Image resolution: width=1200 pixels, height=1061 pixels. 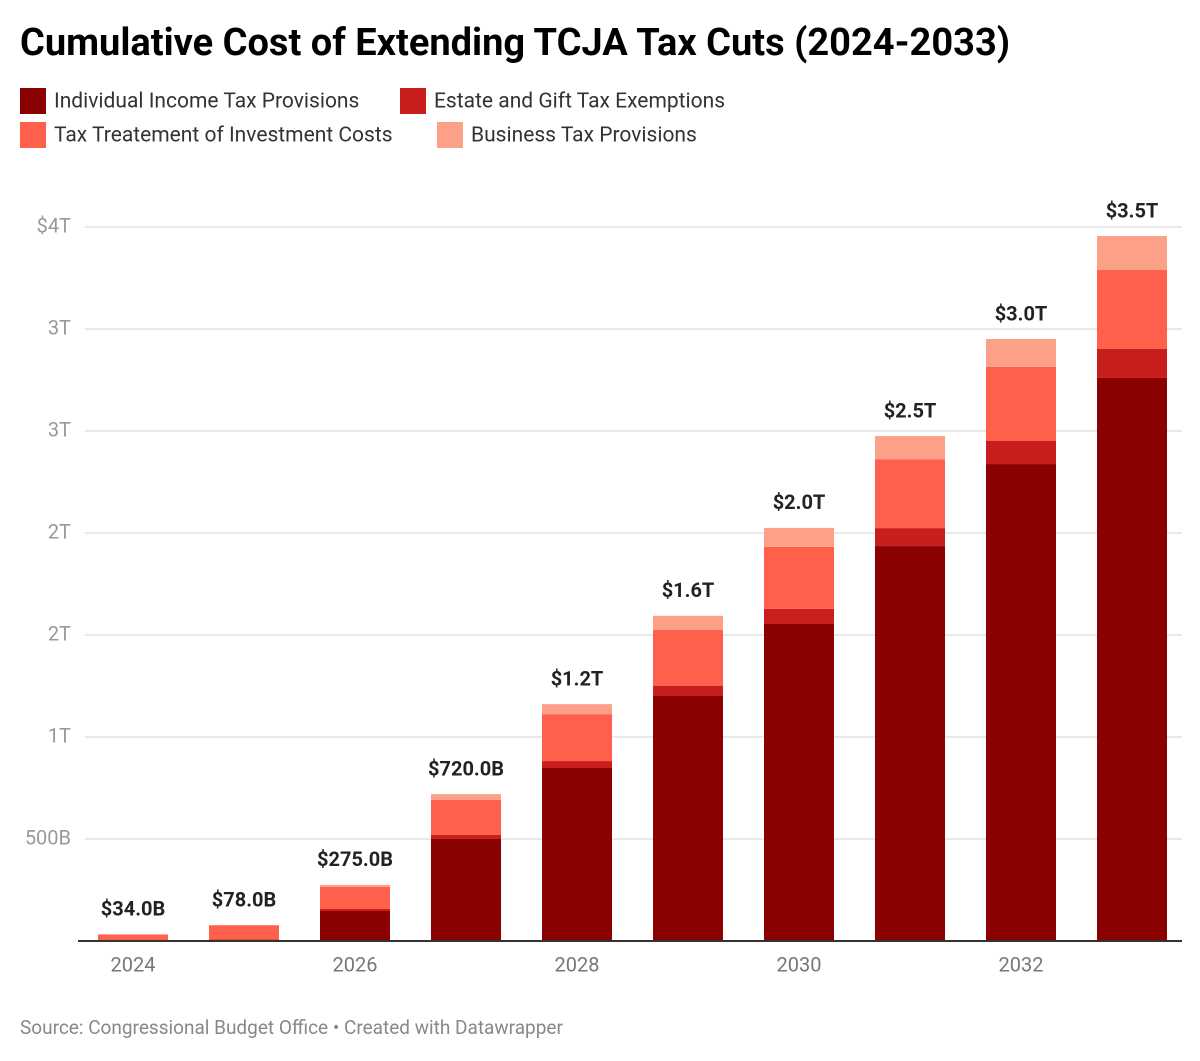 What do you see at coordinates (579, 102) in the screenshot?
I see `legend-label: Estate and Gift Tax Exemptions` at bounding box center [579, 102].